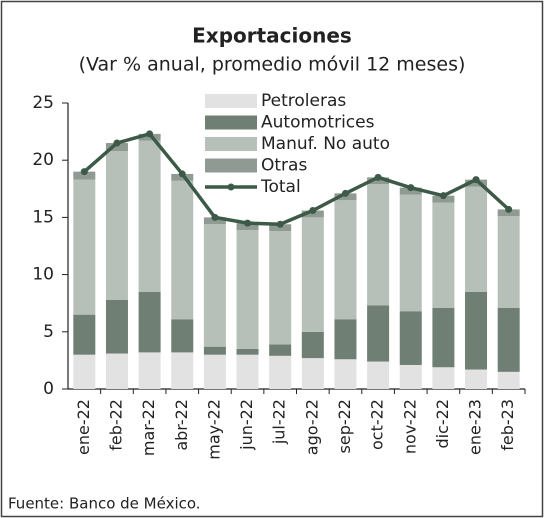 The width and height of the screenshot is (544, 518). Describe the element at coordinates (475, 427) in the screenshot. I see `x-tick-label: ene-23` at that location.